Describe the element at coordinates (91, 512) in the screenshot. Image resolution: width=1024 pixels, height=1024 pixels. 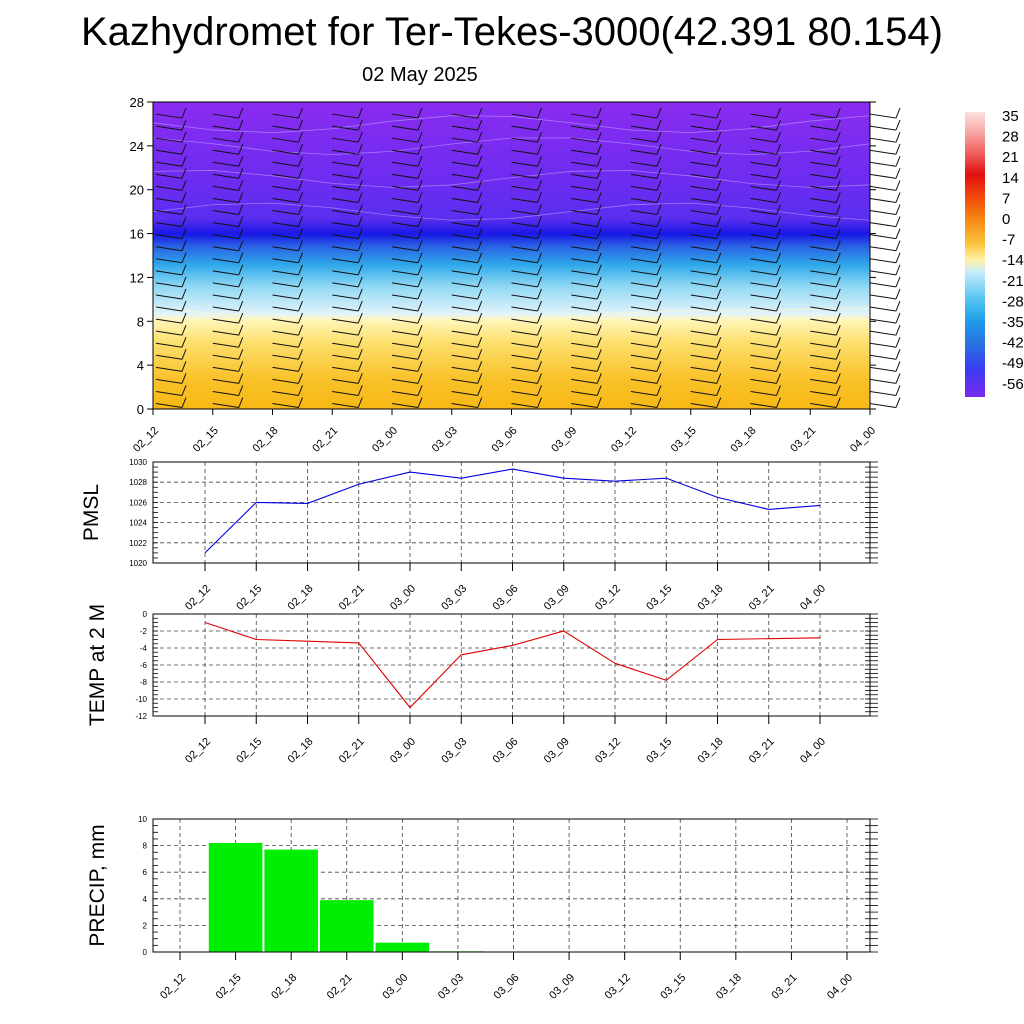
I see `y-axis-label: PMSL` at that location.